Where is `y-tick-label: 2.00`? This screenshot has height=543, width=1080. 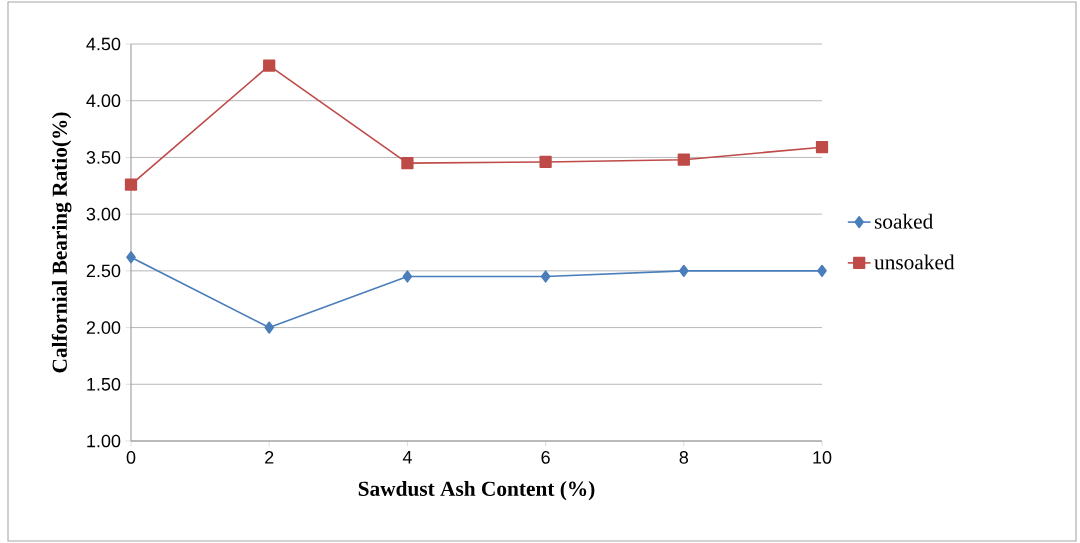 y-tick-label: 2.00 is located at coordinates (103, 327).